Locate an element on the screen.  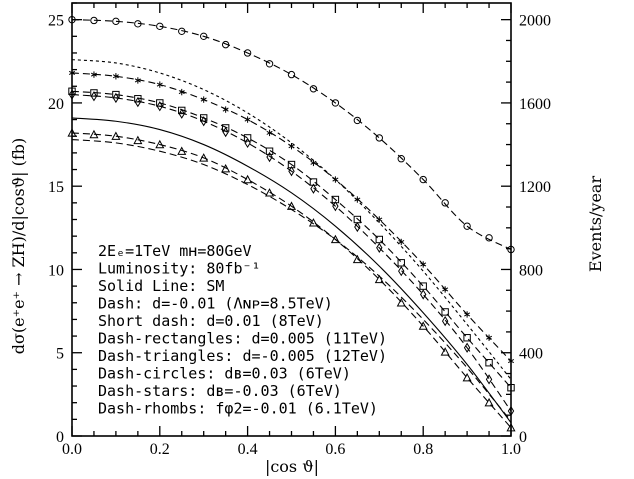
y-axis-title: dσ(e⁺e⁺ → ZH)/d|cosϑ| (fb) is located at coordinates (18, 246).